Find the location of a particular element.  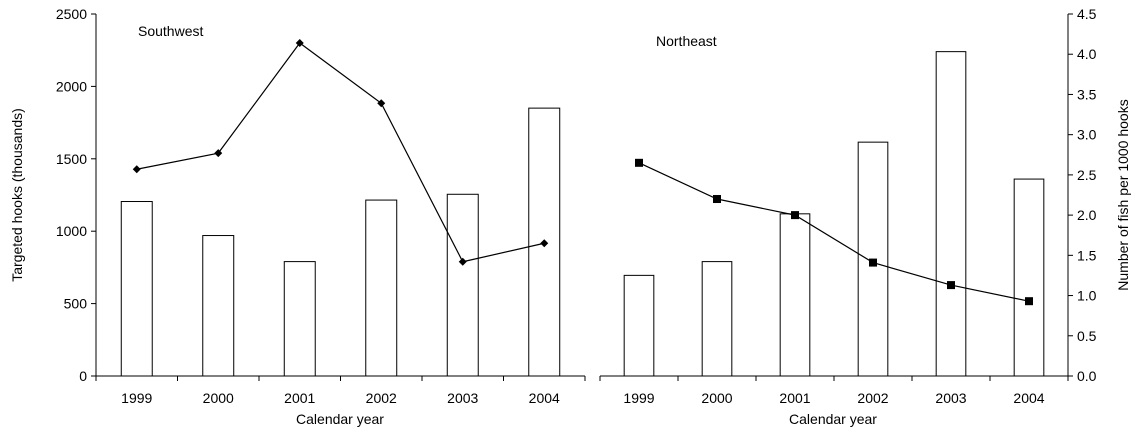

line-series is located at coordinates (834, 232).